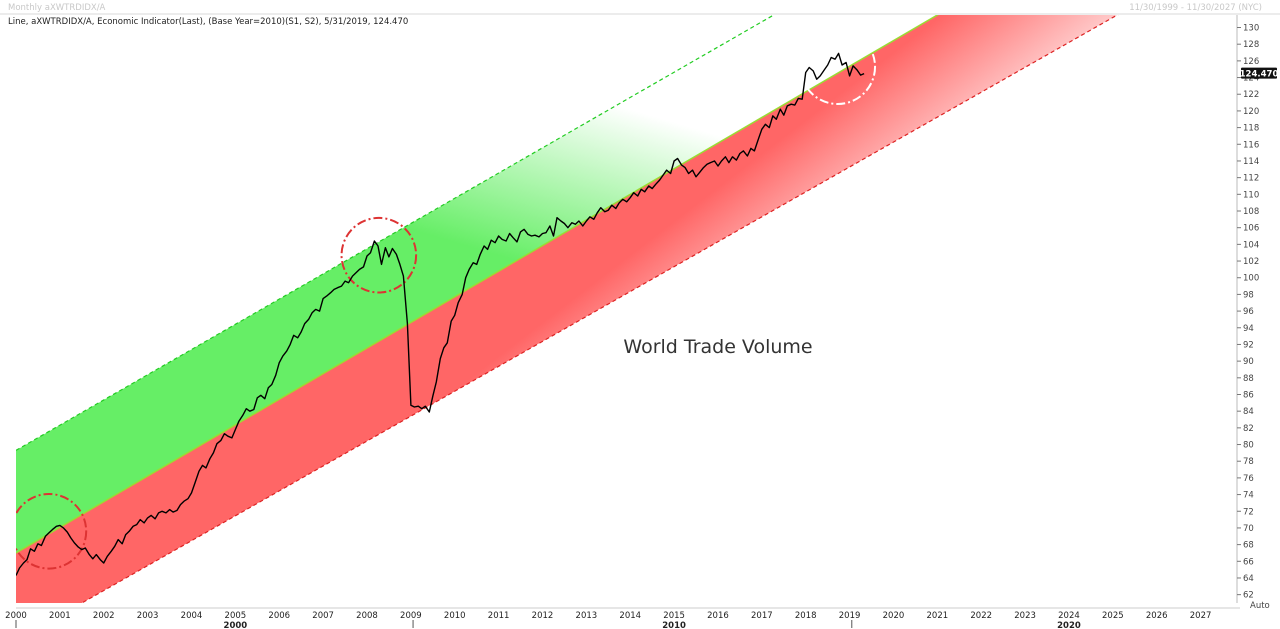  Describe the element at coordinates (674, 616) in the screenshot. I see `x-tick-label: 2015` at that location.